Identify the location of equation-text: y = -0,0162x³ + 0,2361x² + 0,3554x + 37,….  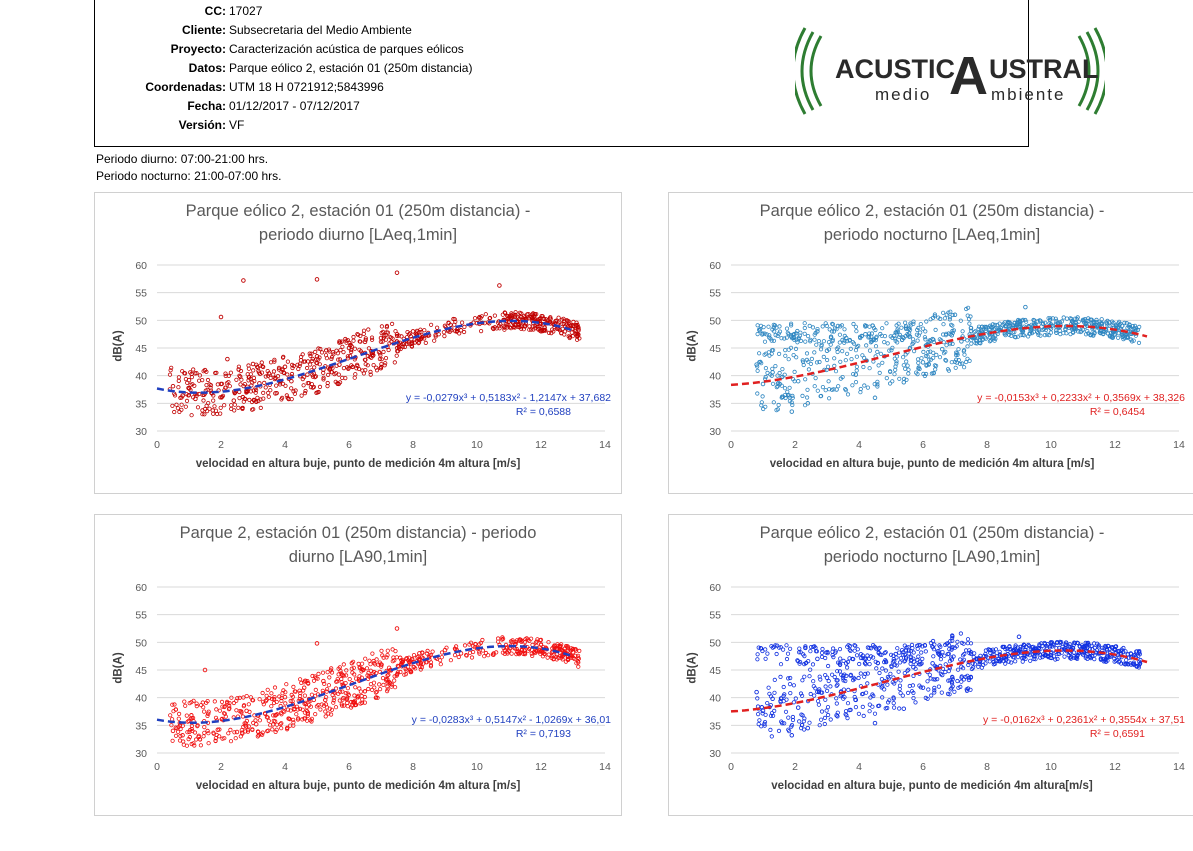
(1084, 720).